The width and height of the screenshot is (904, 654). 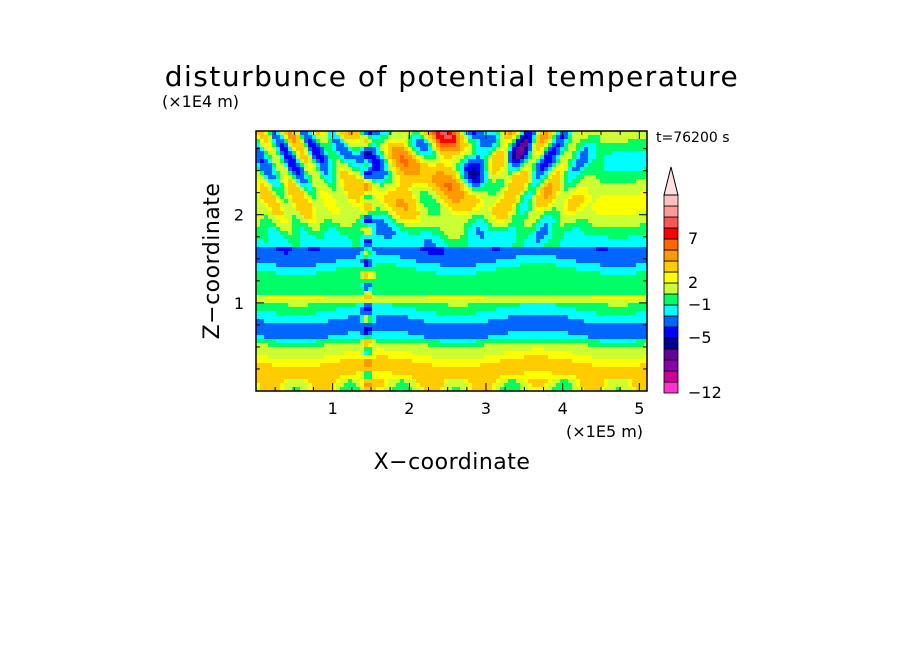 What do you see at coordinates (700, 337) in the screenshot?
I see `colorbar-label: −5` at bounding box center [700, 337].